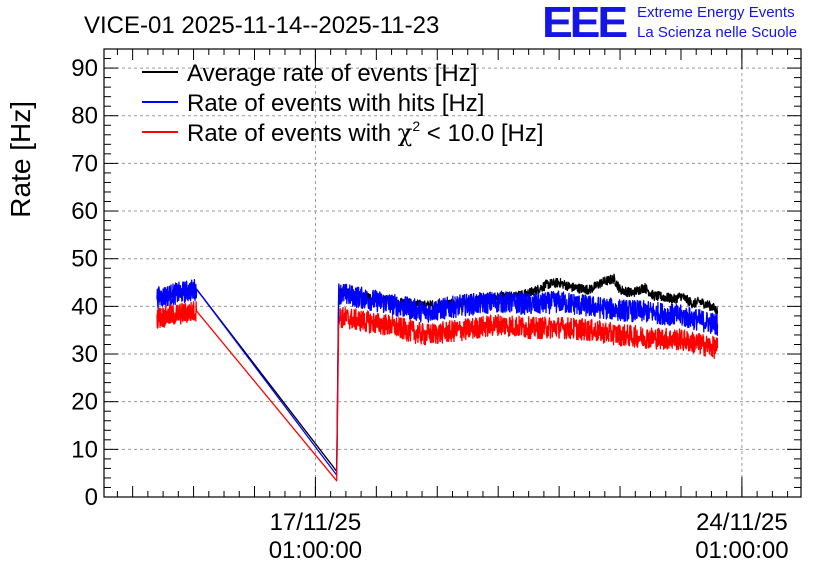 The height and width of the screenshot is (572, 836). I want to click on y-axis-label: Rate [Hz], so click(20, 159).